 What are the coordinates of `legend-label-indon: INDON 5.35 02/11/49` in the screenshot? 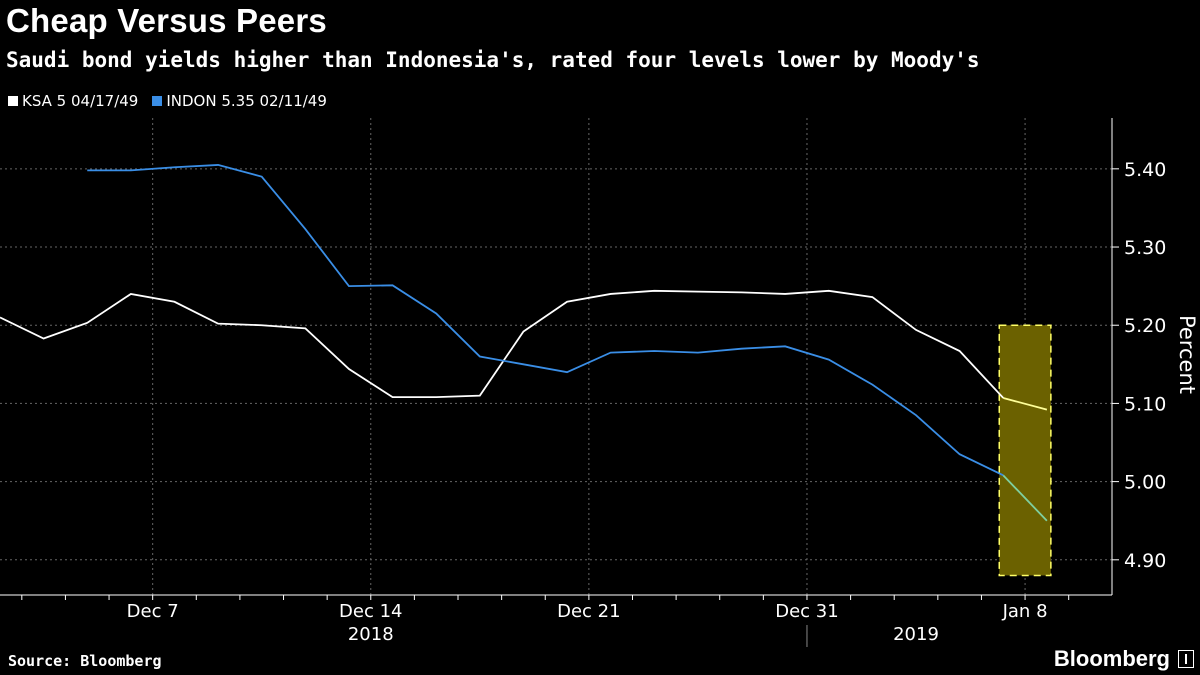 It's located at (246, 101).